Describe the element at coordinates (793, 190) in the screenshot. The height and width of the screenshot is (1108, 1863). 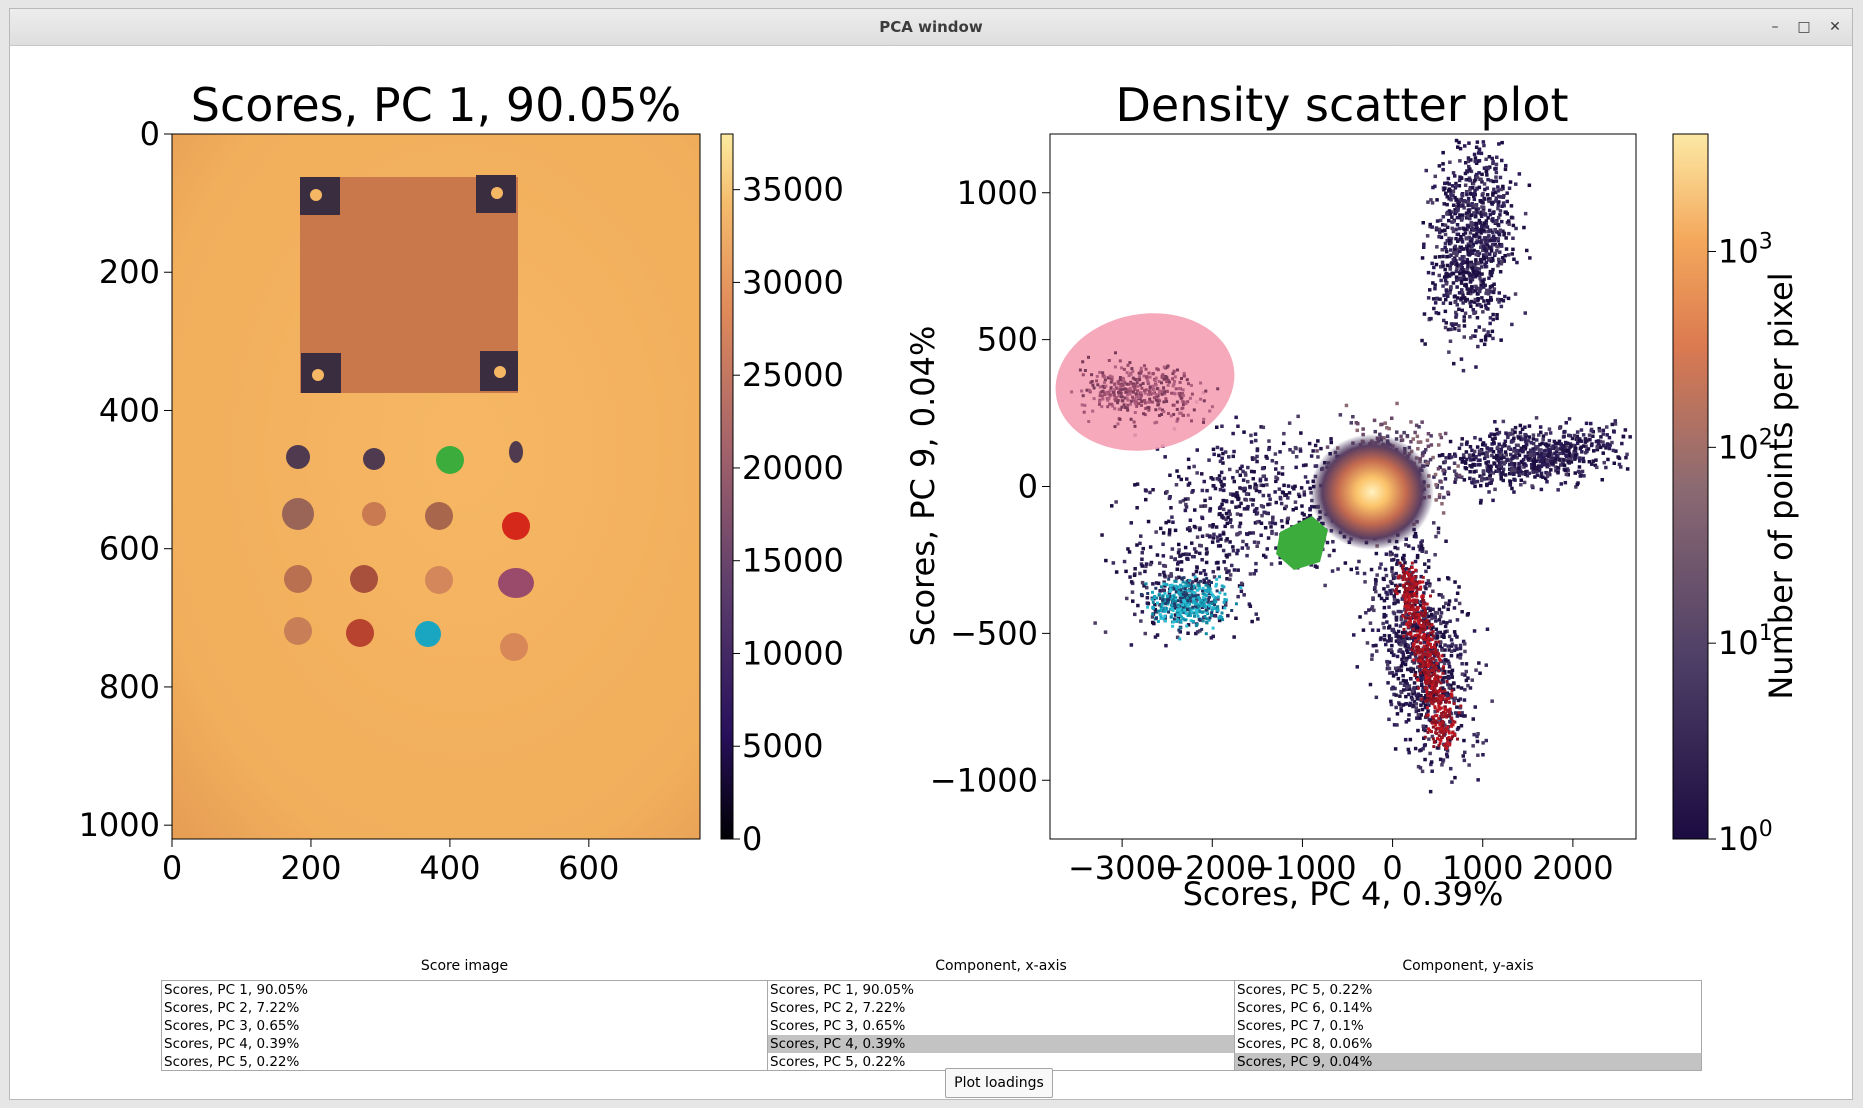
I see `colorbar-tick-label: 35000` at that location.